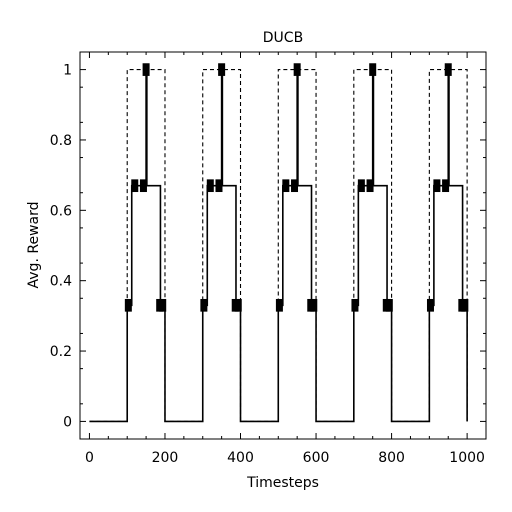 Image resolution: width=512 pixels, height=512 pixels. What do you see at coordinates (61, 141) in the screenshot?
I see `y-tick-label: 0.8` at bounding box center [61, 141].